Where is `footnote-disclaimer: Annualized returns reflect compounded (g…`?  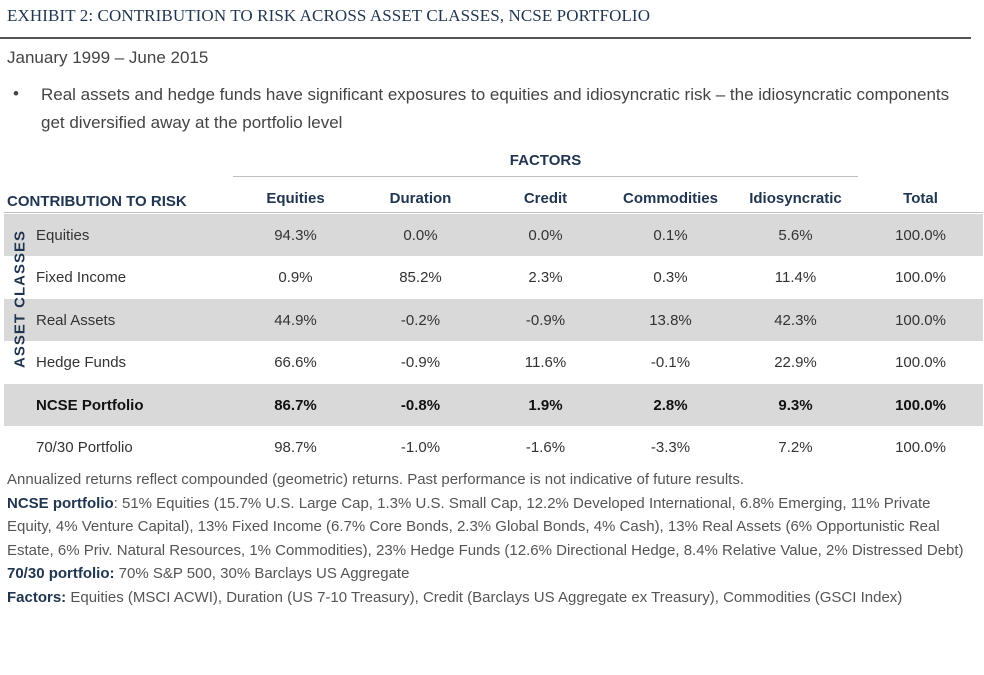
footnote-disclaimer: Annualized returns reflect compounded (g… is located at coordinates (376, 479).